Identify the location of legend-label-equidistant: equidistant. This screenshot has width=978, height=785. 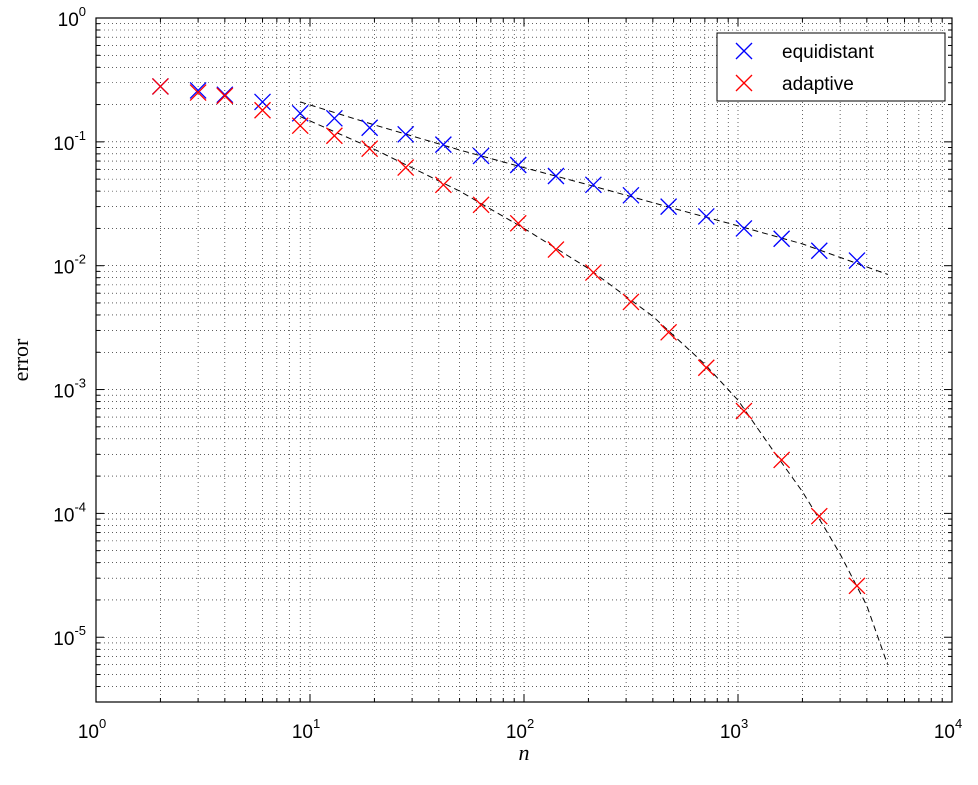
(828, 52).